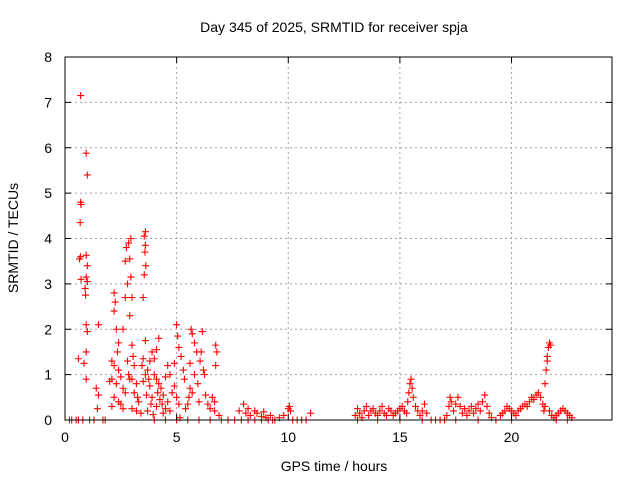 The image size is (640, 480). What do you see at coordinates (48, 102) in the screenshot?
I see `y-tick-label: 7` at bounding box center [48, 102].